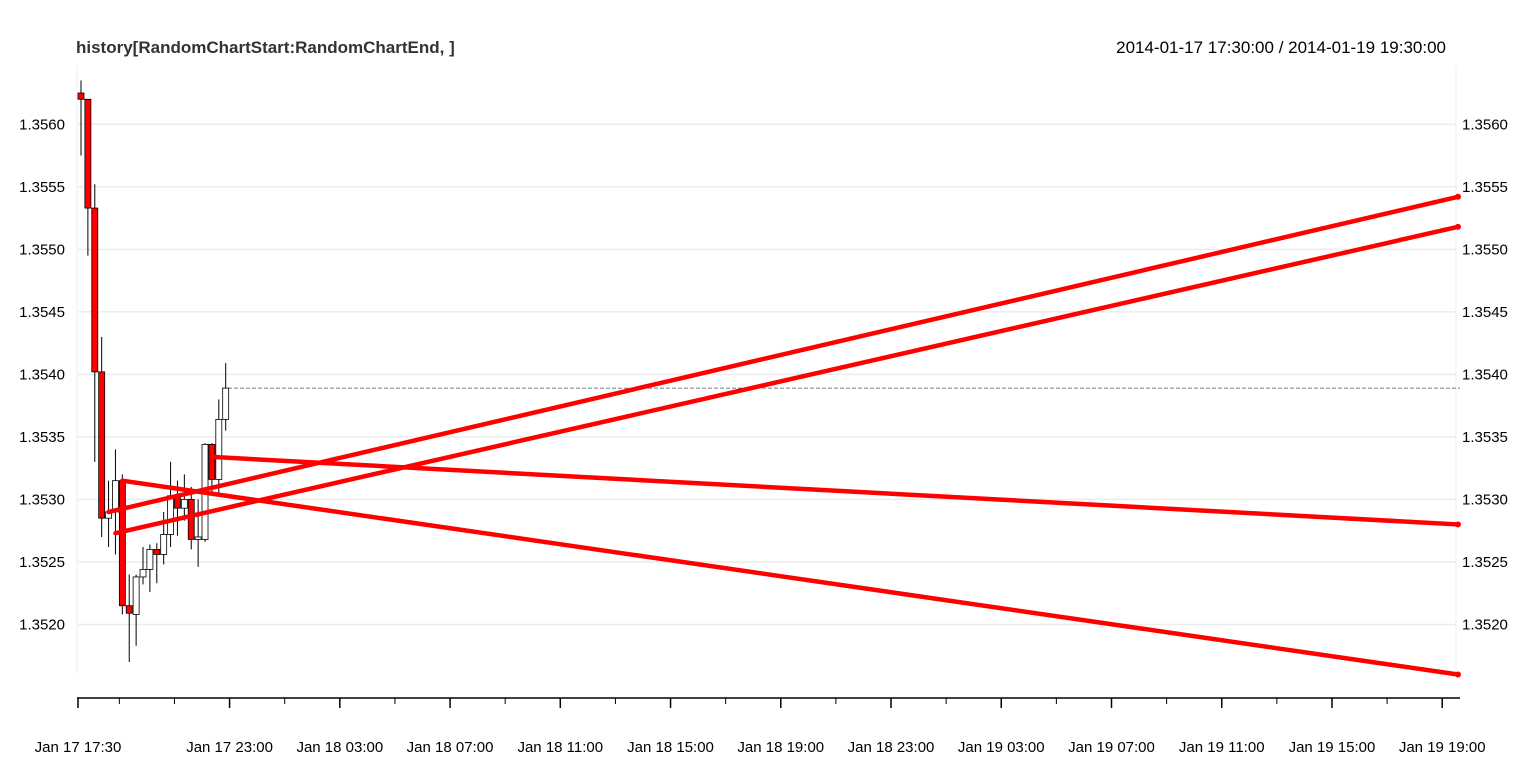  What do you see at coordinates (1485, 562) in the screenshot?
I see `y-tick-label-right: 1.3525` at bounding box center [1485, 562].